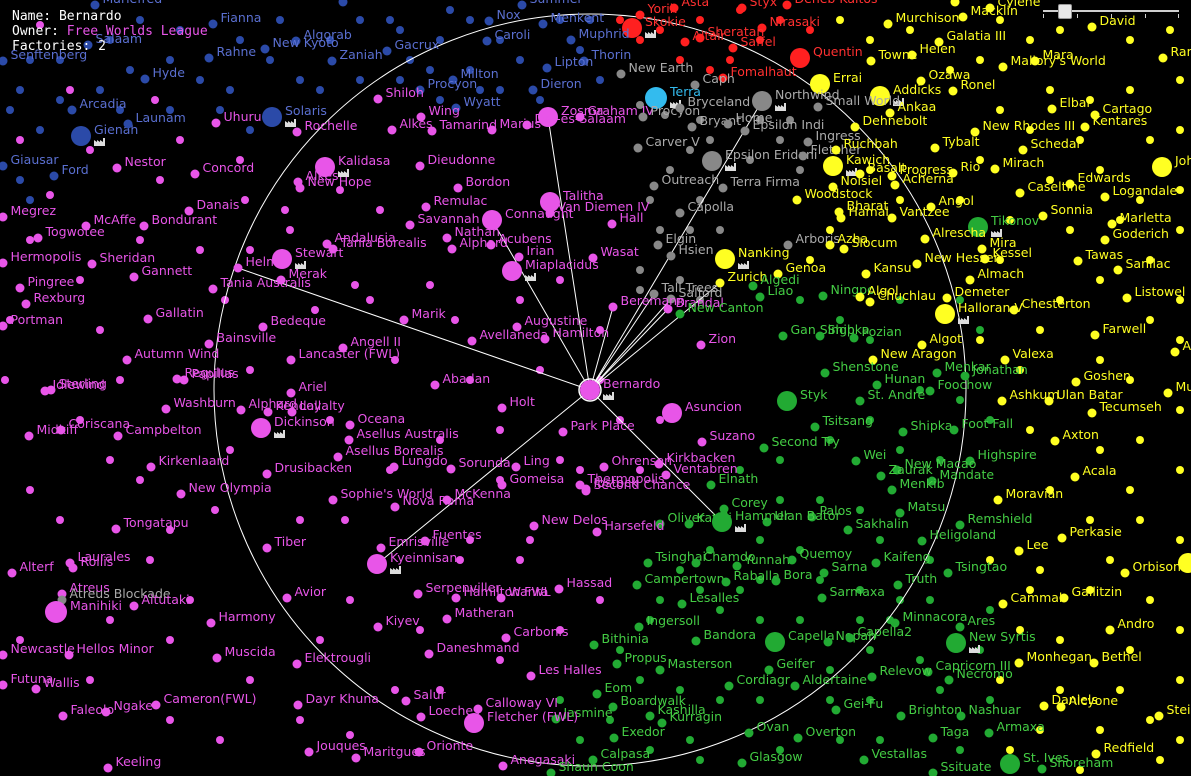 The image size is (1191, 776). What do you see at coordinates (413, 543) in the screenshot?
I see `star-system: Emrisville` at bounding box center [413, 543].